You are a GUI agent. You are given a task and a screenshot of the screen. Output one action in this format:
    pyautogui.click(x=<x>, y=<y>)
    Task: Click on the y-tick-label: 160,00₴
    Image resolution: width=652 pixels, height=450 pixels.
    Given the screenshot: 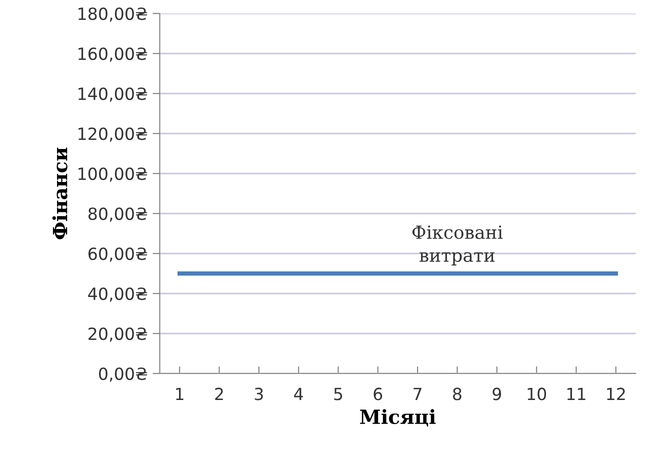 What is the action you would take?
    pyautogui.click(x=112, y=54)
    